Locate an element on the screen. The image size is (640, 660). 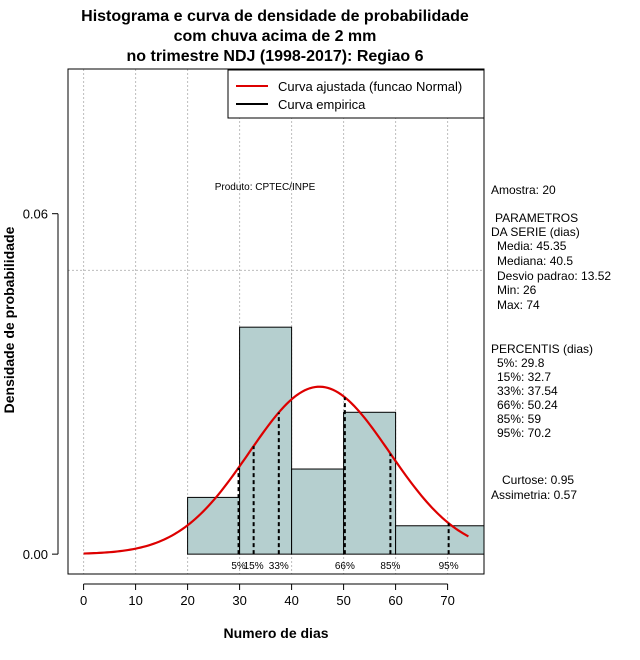
x-tick-label: 60 is located at coordinates (395, 600).